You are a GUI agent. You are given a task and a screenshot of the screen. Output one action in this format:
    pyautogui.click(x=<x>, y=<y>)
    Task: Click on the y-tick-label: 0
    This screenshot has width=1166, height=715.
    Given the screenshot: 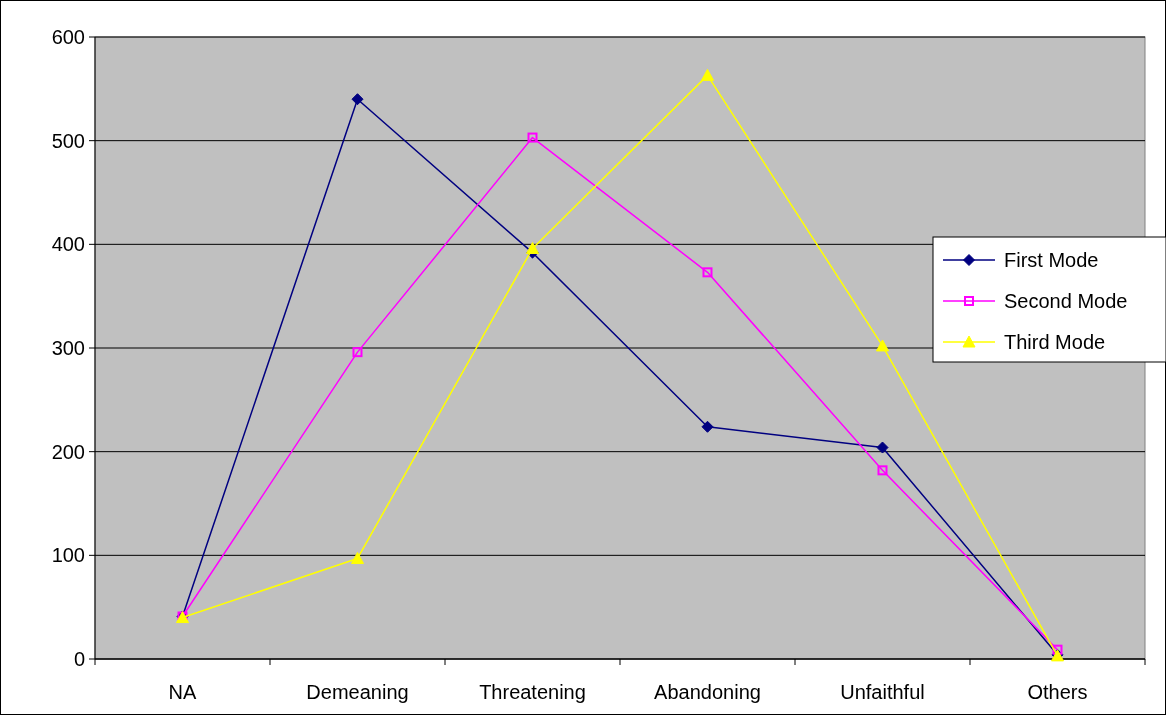 What is the action you would take?
    pyautogui.click(x=79, y=659)
    